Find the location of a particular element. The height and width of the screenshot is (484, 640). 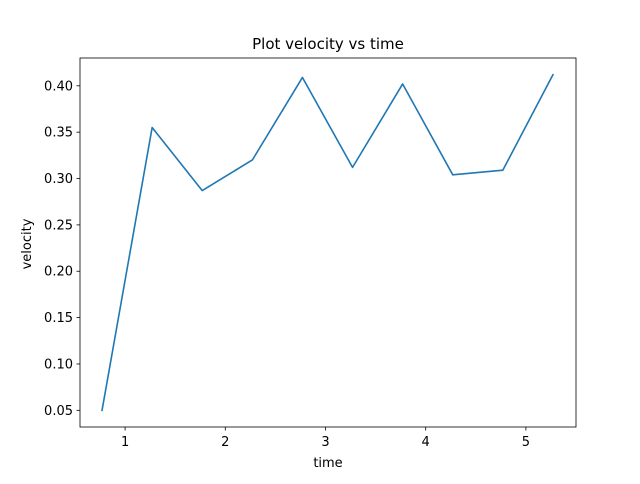

x-tick-label: 3 is located at coordinates (325, 442).